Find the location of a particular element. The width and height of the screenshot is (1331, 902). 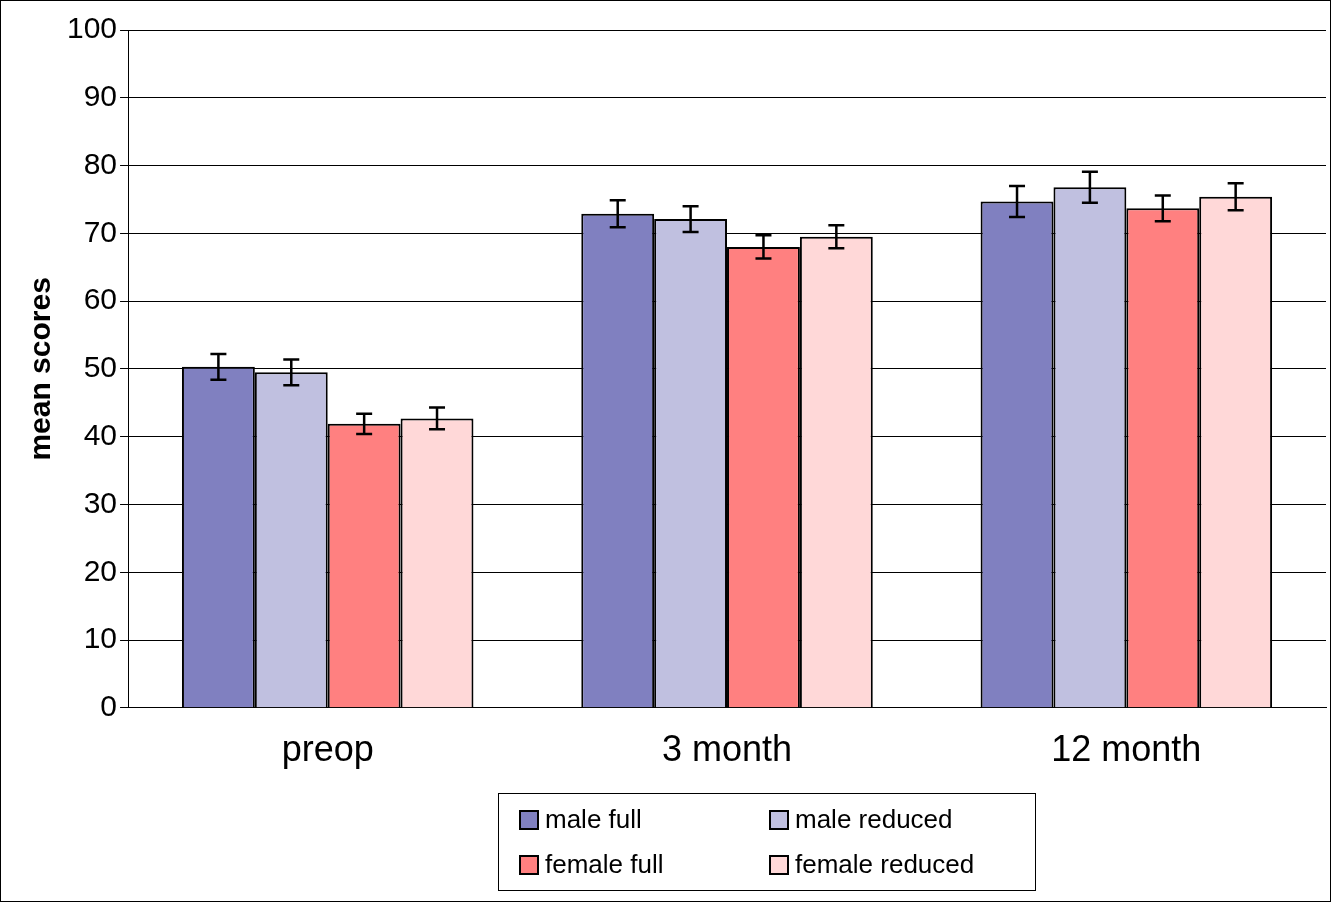

y-tick-label: 100 is located at coordinates (92, 28).